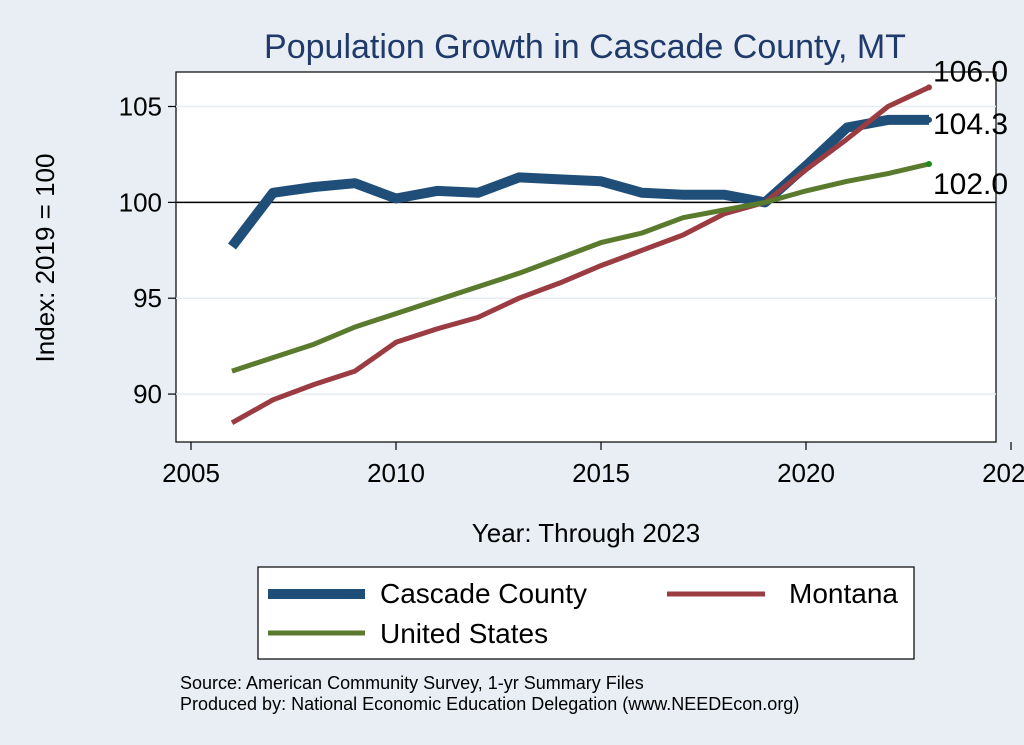  Describe the element at coordinates (970, 71) in the screenshot. I see `end-label: 106.0` at that location.